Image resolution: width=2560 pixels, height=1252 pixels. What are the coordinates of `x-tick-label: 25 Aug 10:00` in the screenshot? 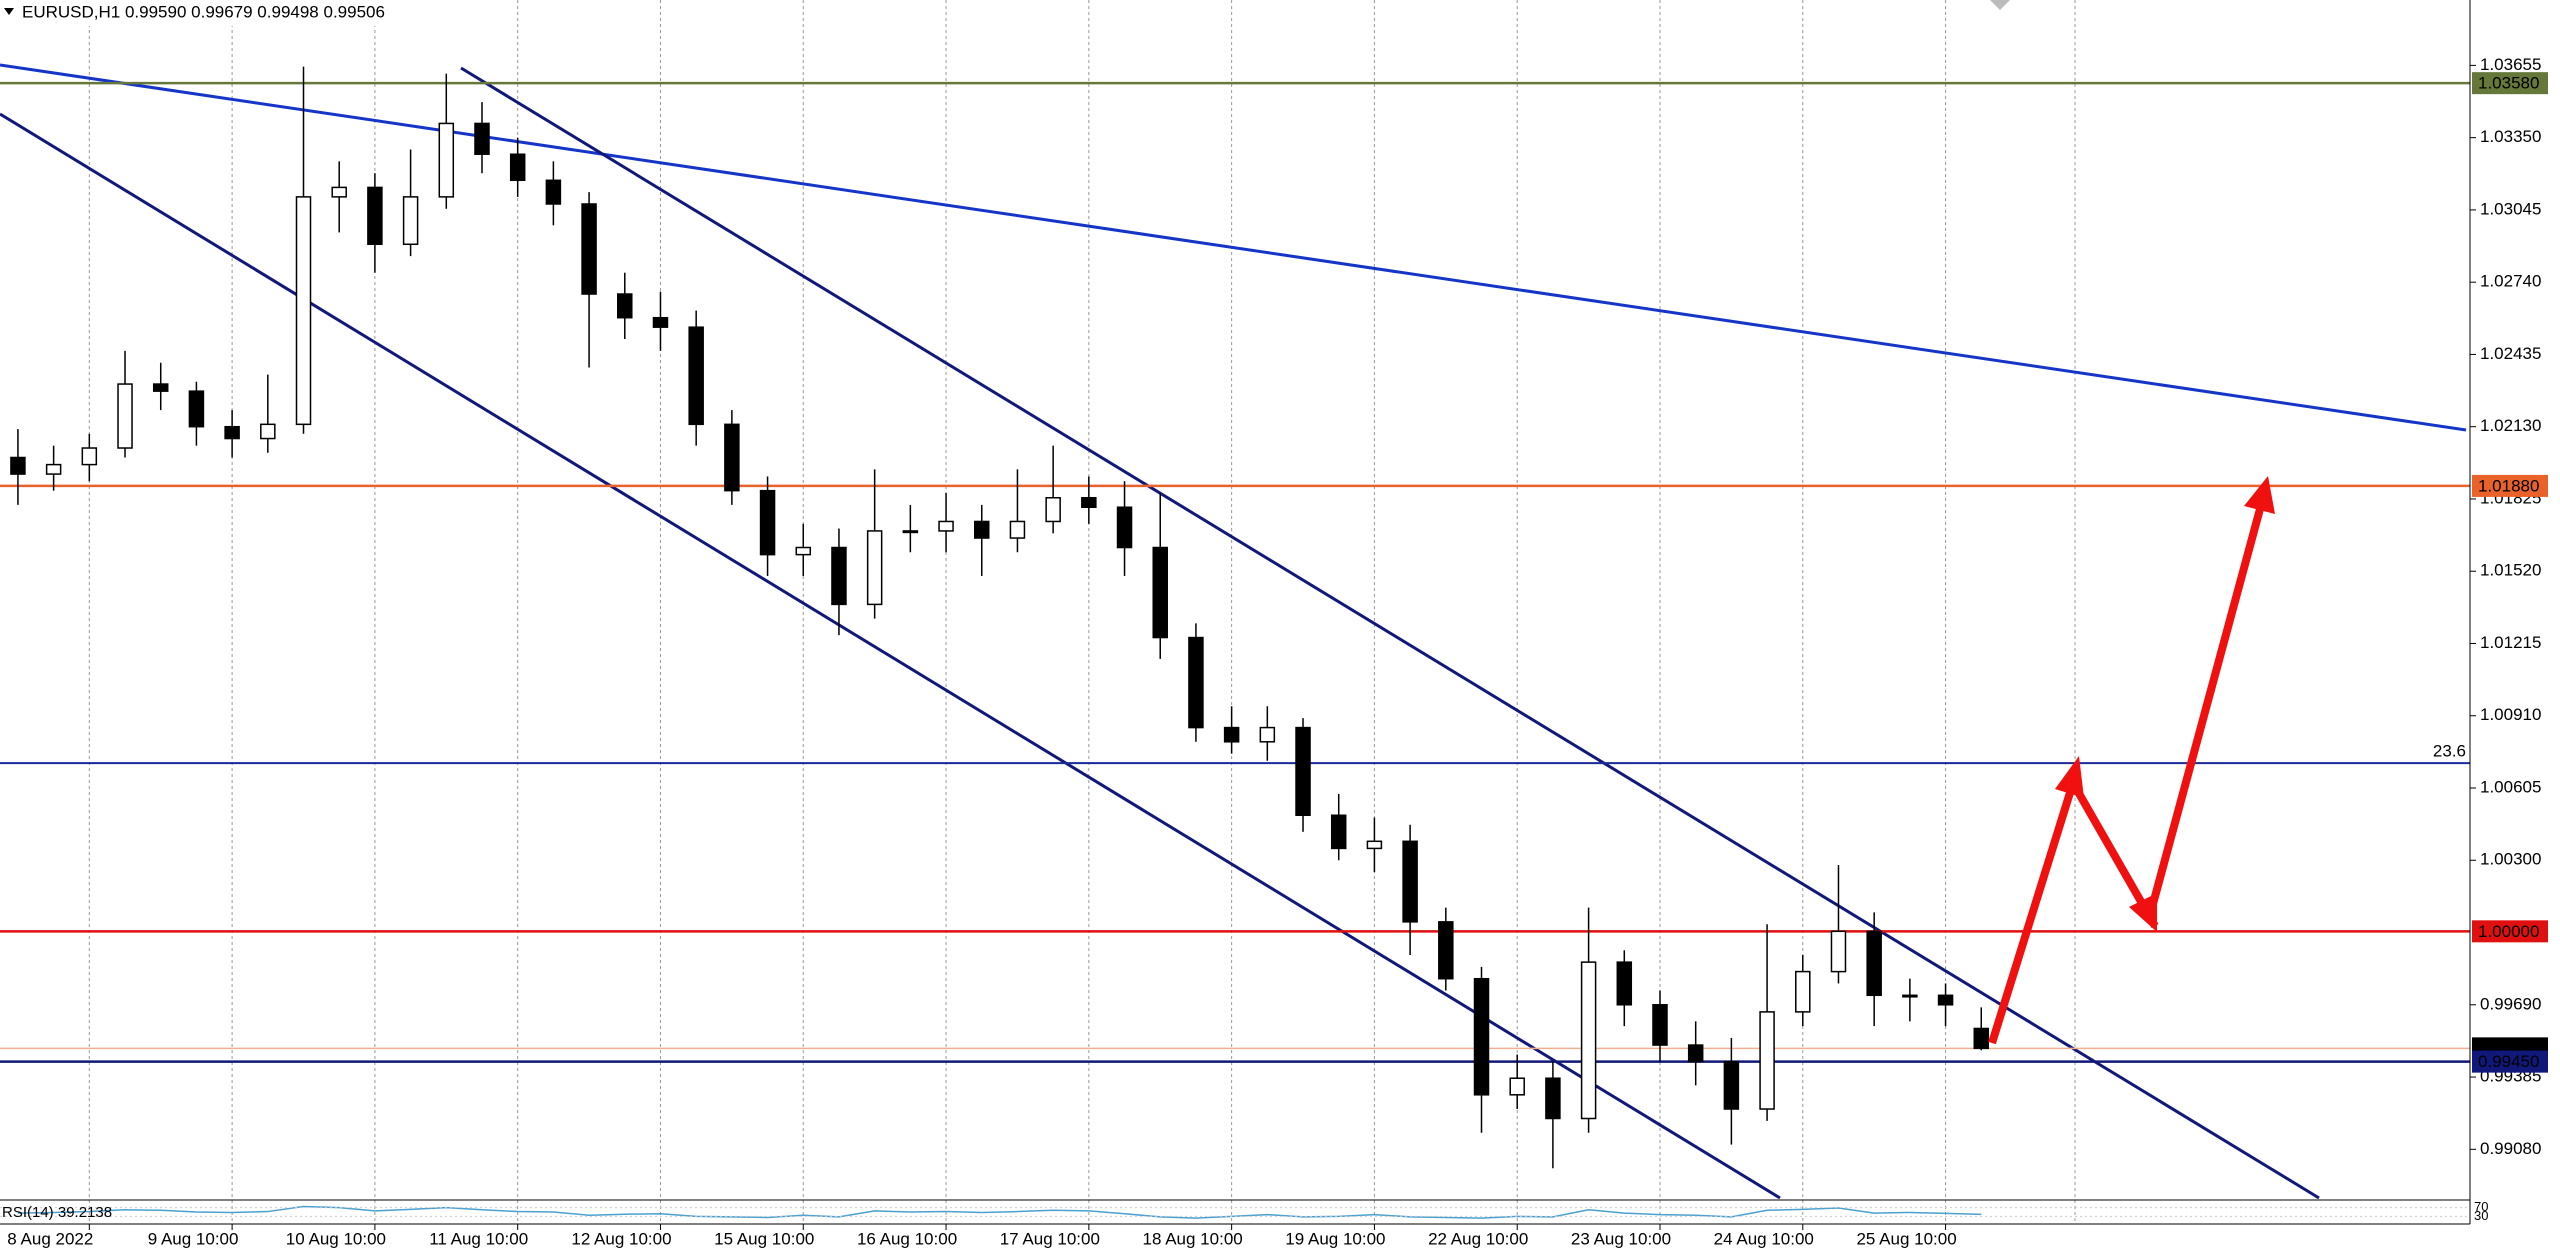 It's located at (1906, 1238).